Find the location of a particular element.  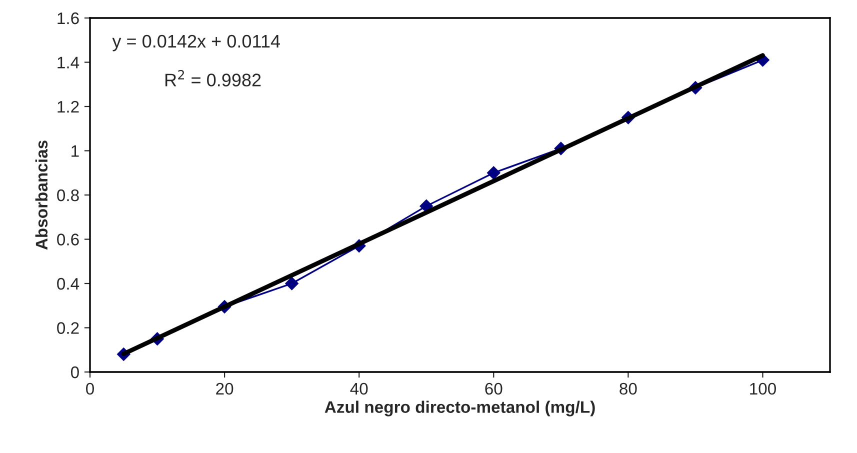

x-tick-label: 20 is located at coordinates (225, 388).